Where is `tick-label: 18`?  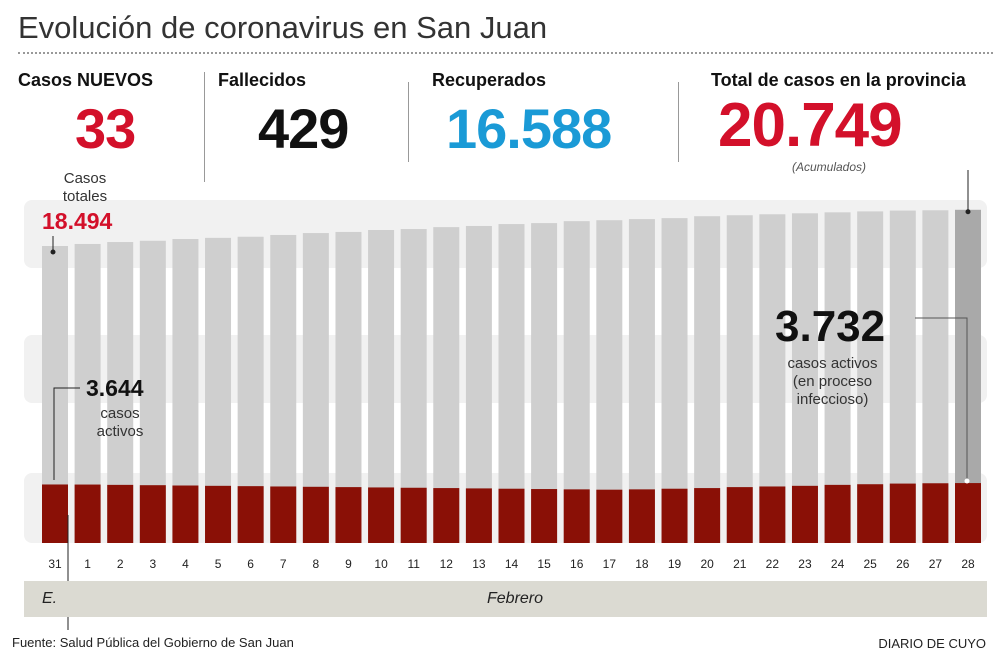 tick-label: 18 is located at coordinates (642, 564).